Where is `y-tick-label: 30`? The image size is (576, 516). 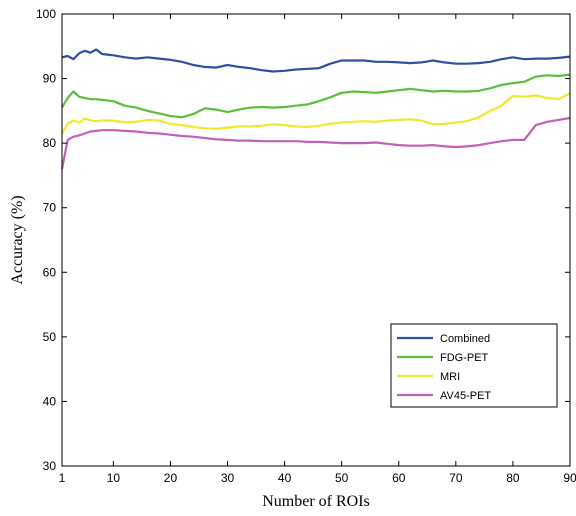 y-tick-label: 30 is located at coordinates (50, 466).